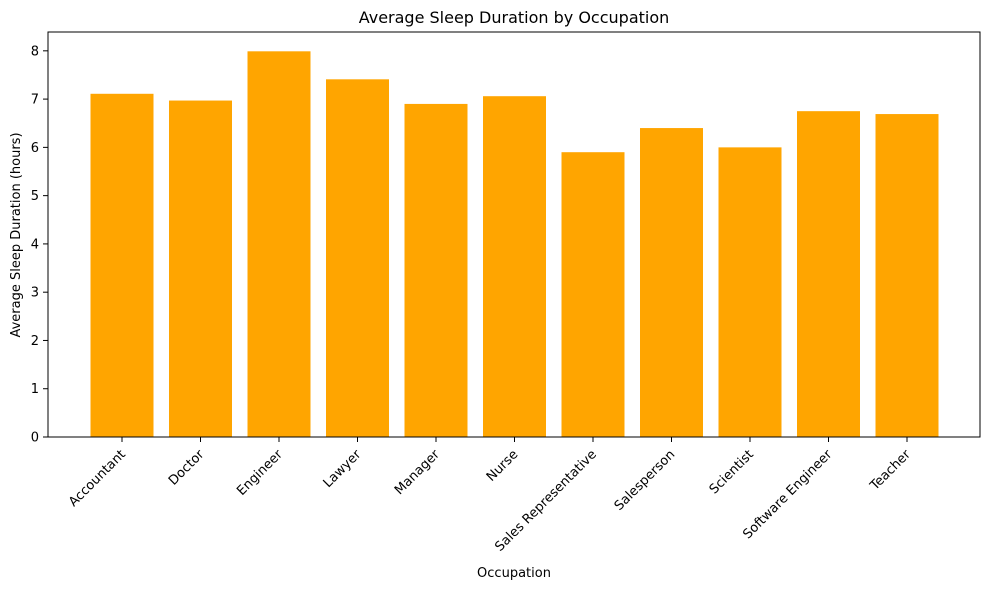 This screenshot has height=594, width=989. Describe the element at coordinates (35, 341) in the screenshot. I see `y-tick-label: 2` at that location.